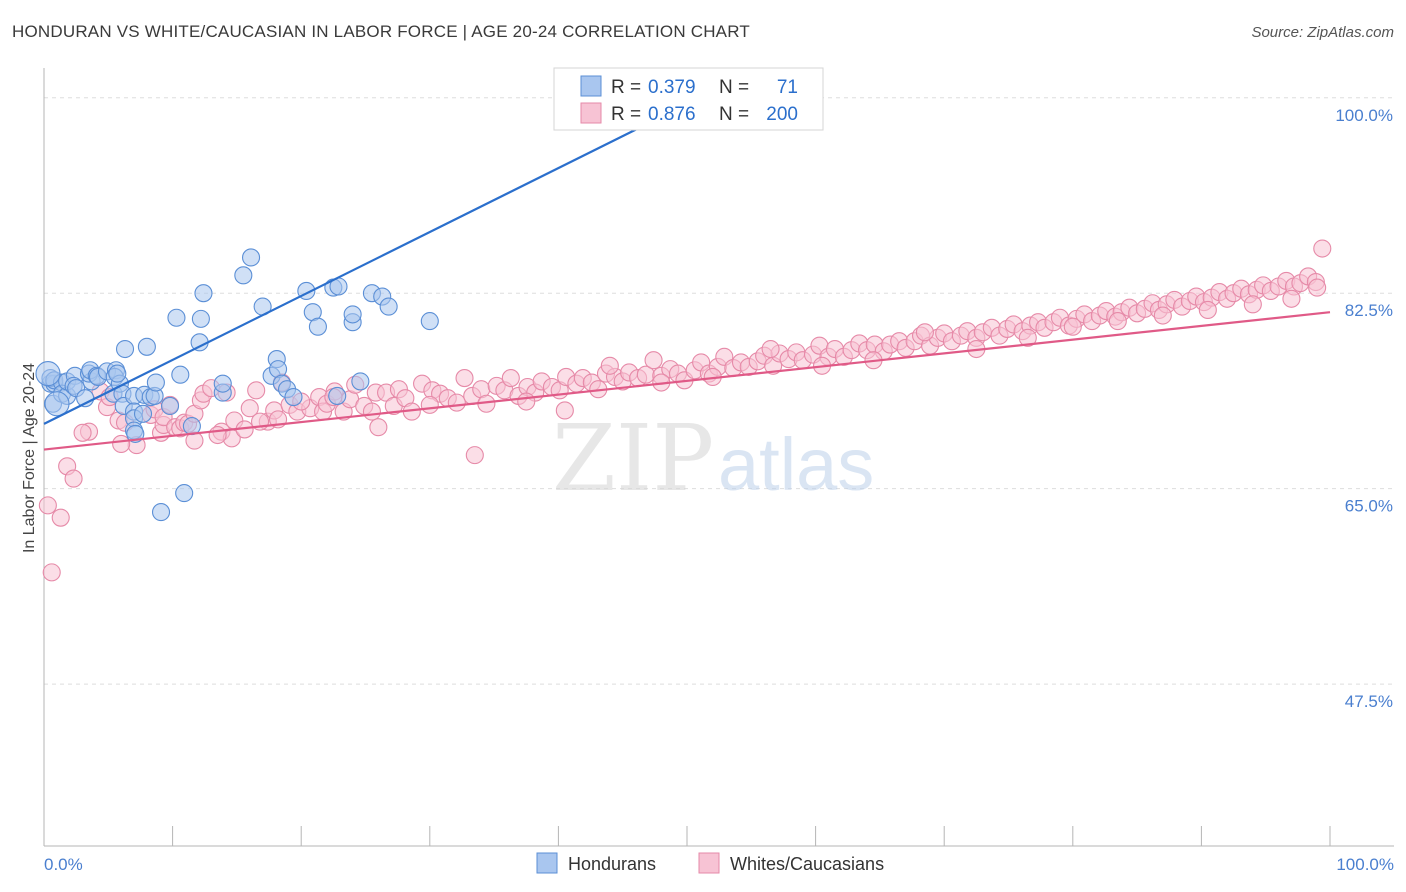 The height and width of the screenshot is (892, 1406). What do you see at coordinates (782, 114) in the screenshot?
I see `stats-legend-n-value-whites: 200` at bounding box center [782, 114].